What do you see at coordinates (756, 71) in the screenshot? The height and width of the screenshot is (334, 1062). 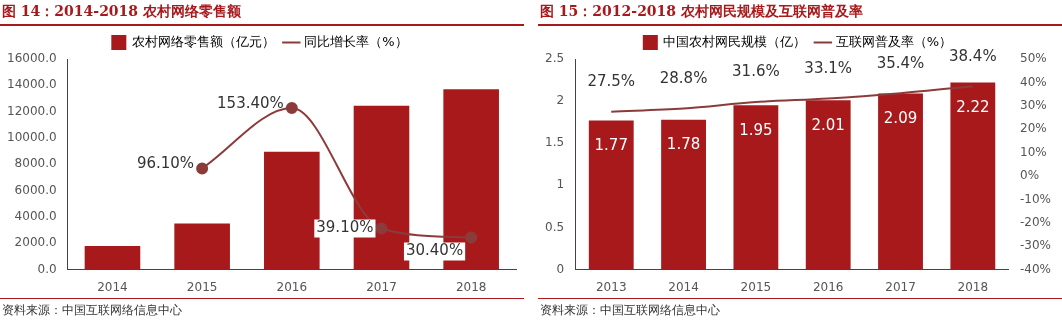 I see `data-label: 31.6%` at bounding box center [756, 71].